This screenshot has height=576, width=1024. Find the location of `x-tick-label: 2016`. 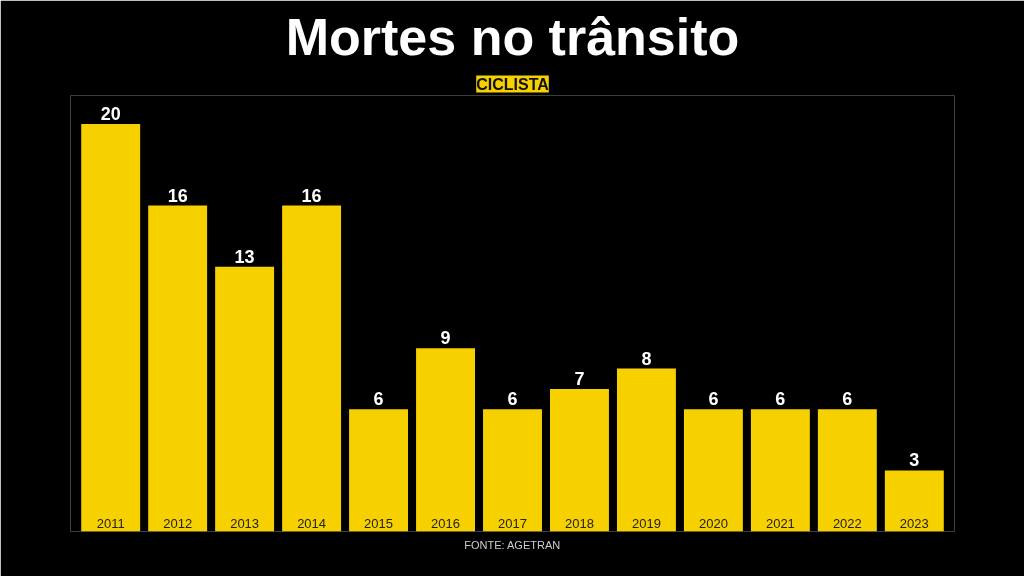

x-tick-label: 2016 is located at coordinates (445, 523).